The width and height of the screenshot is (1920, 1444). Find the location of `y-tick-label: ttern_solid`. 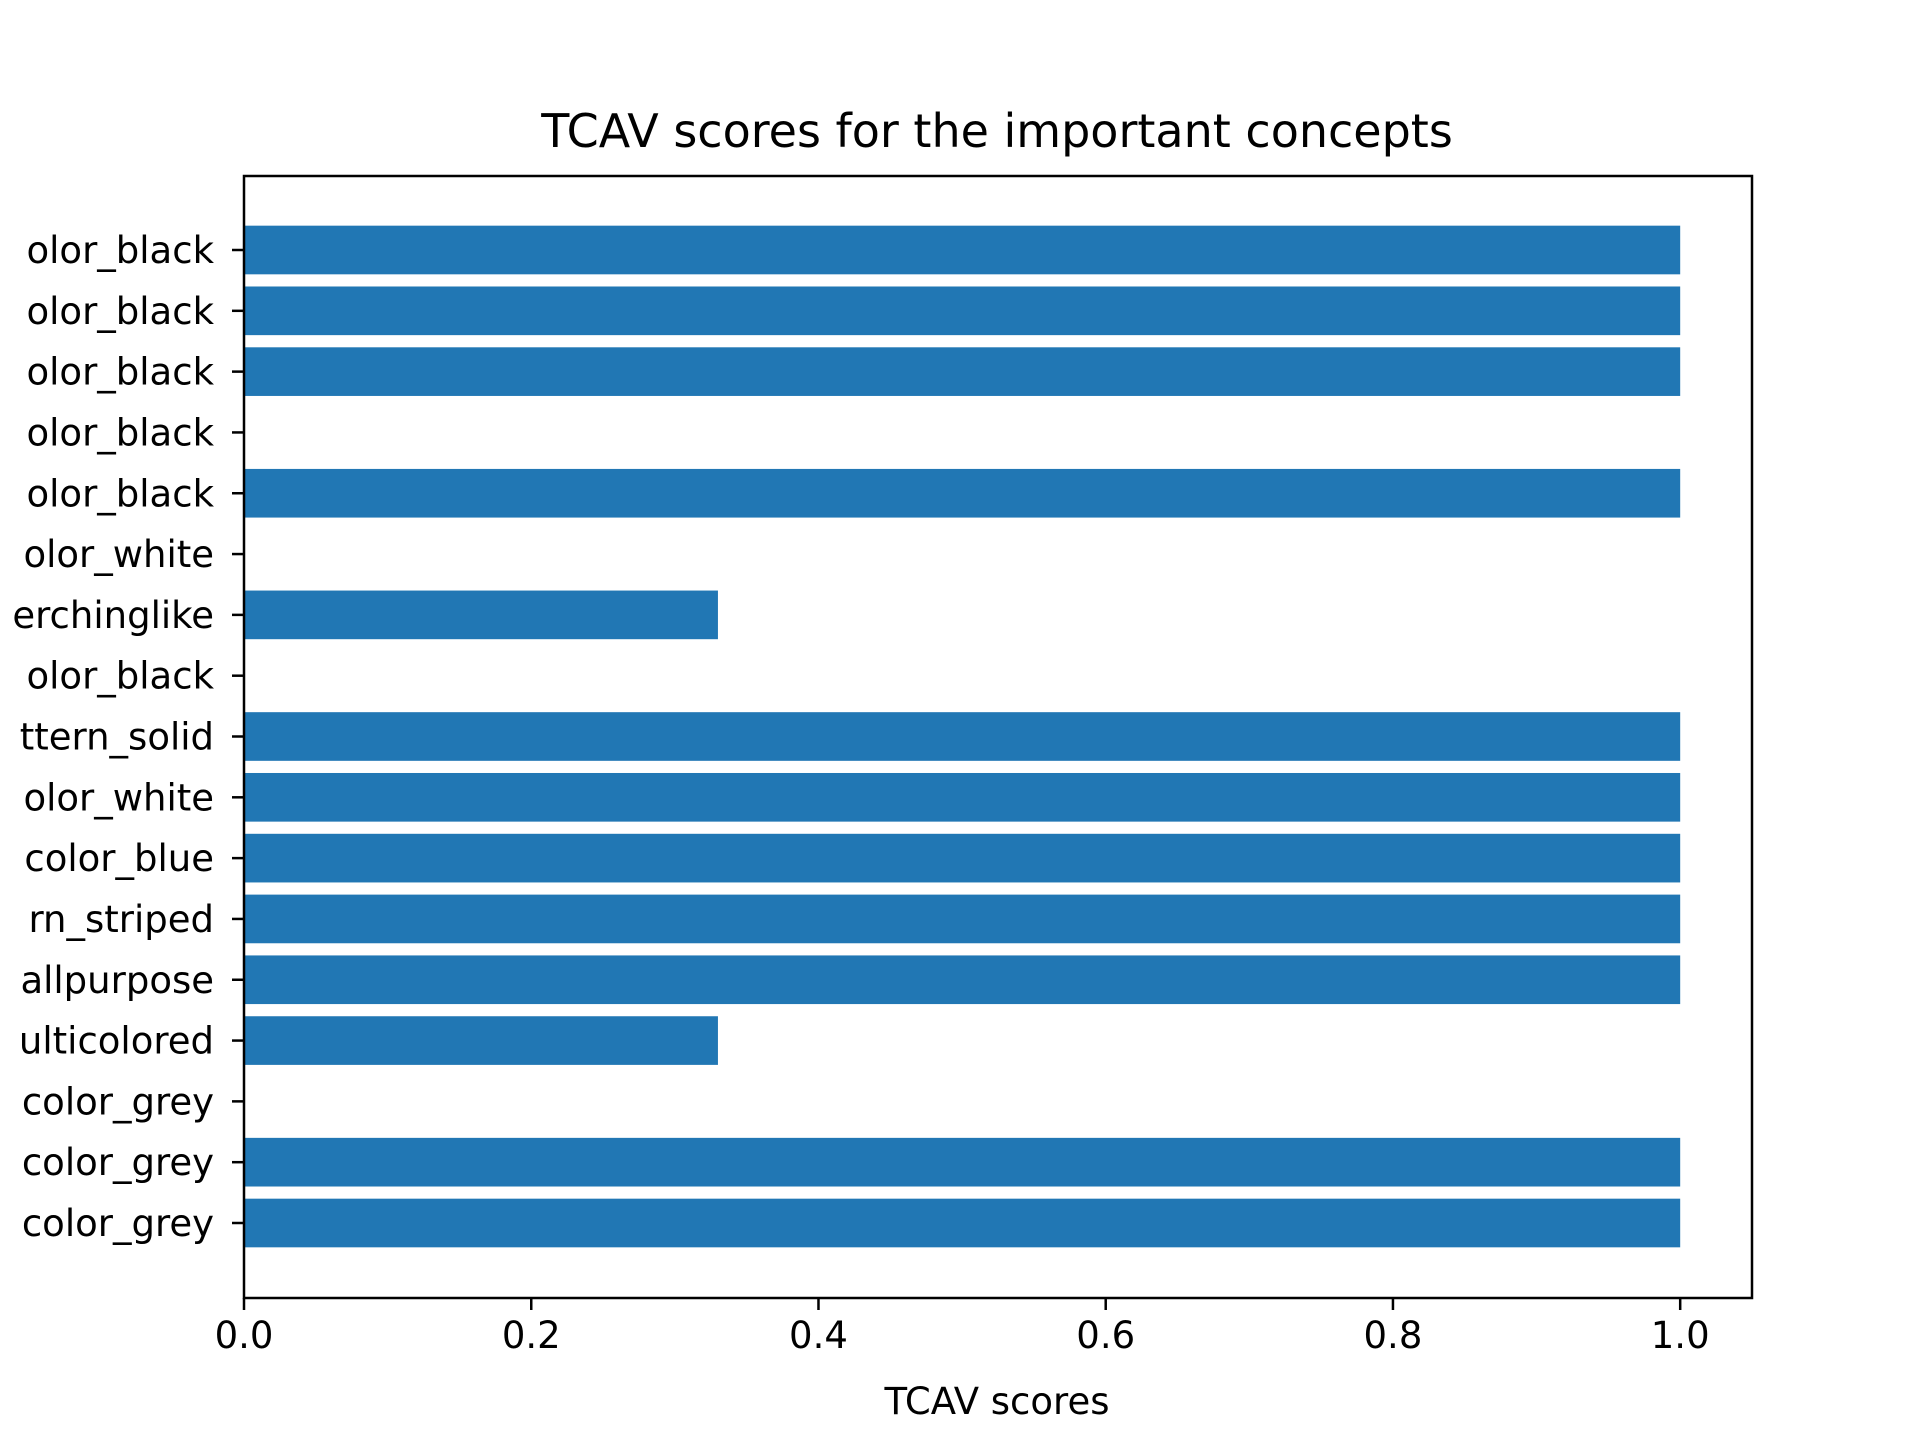

y-tick-label: ttern_solid is located at coordinates (117, 737).